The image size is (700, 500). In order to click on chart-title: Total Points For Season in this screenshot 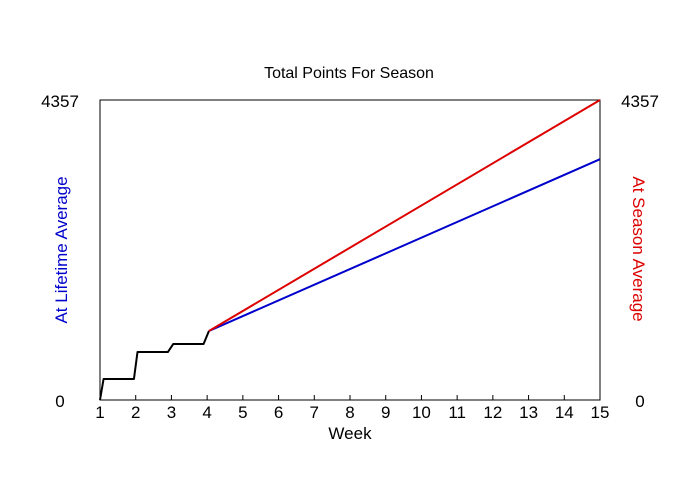, I will do `click(349, 73)`.